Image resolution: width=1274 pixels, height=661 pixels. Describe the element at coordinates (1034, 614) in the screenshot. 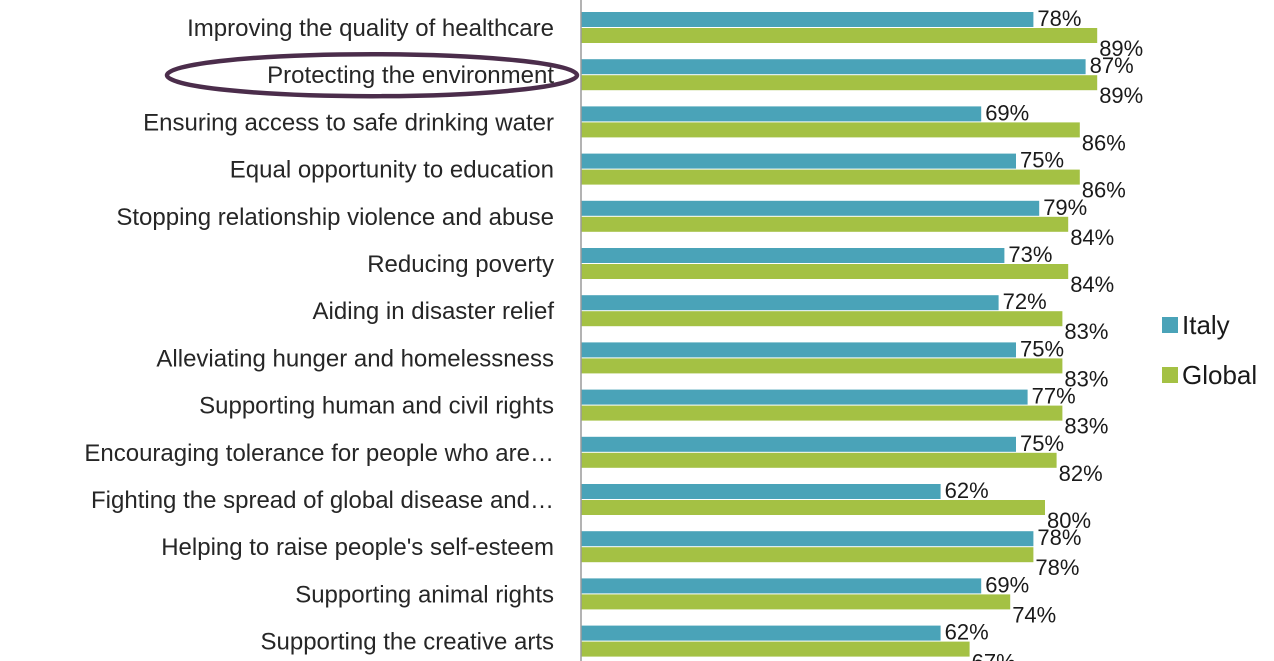

I see `global-value-label: 74%` at that location.